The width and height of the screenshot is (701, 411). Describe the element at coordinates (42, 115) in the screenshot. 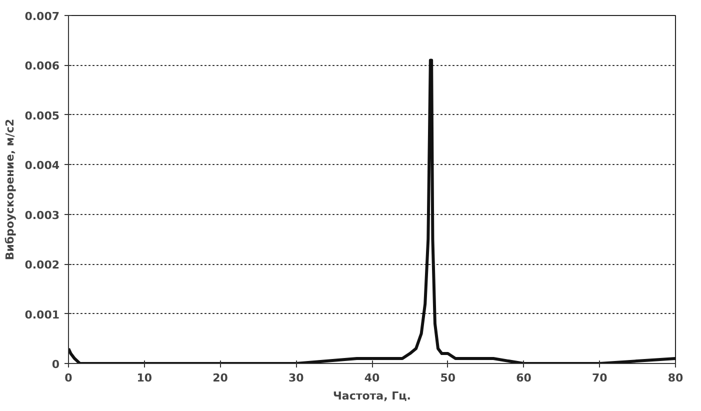

I see `y-tick-label: 0.005` at that location.